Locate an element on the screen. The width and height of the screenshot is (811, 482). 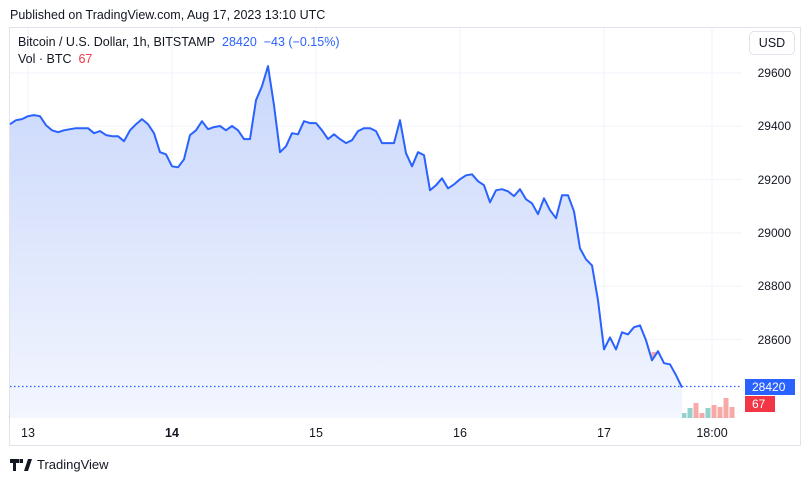
price-axis-label: 28800 is located at coordinates (774, 286).